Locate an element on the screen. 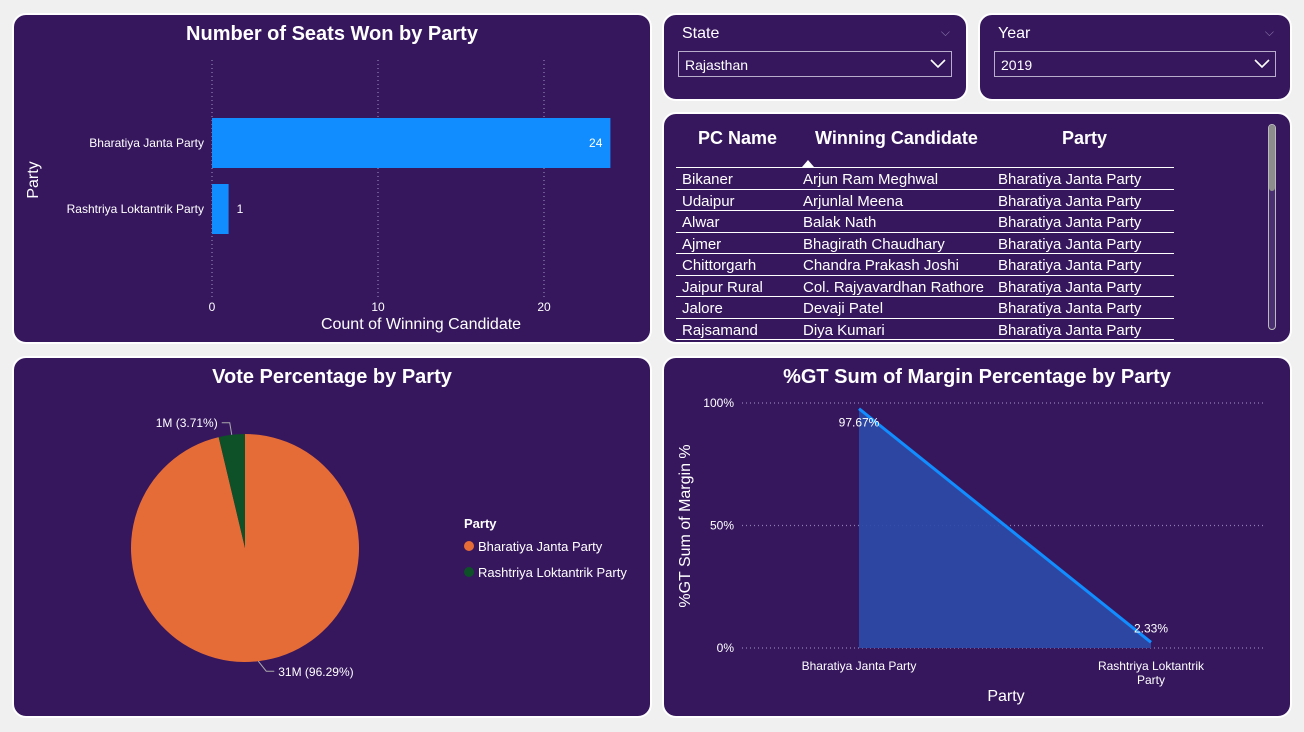 This screenshot has height=732, width=1304. y-tick-label: 100% is located at coordinates (718, 403).